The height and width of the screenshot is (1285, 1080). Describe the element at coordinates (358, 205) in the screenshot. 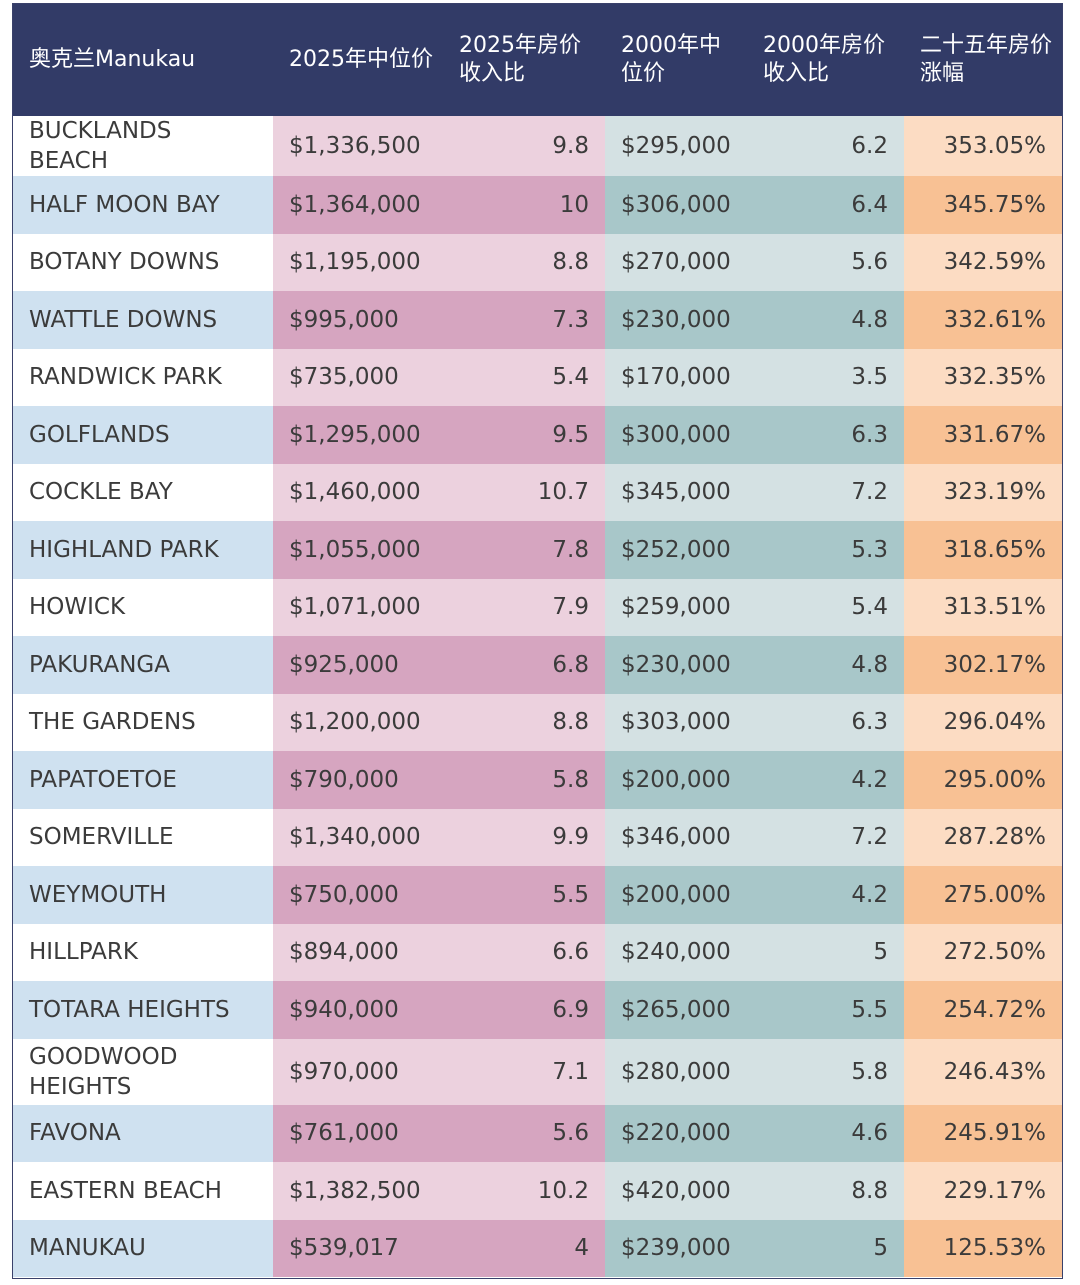

I see `median-2025-cell: $1,364,000` at that location.